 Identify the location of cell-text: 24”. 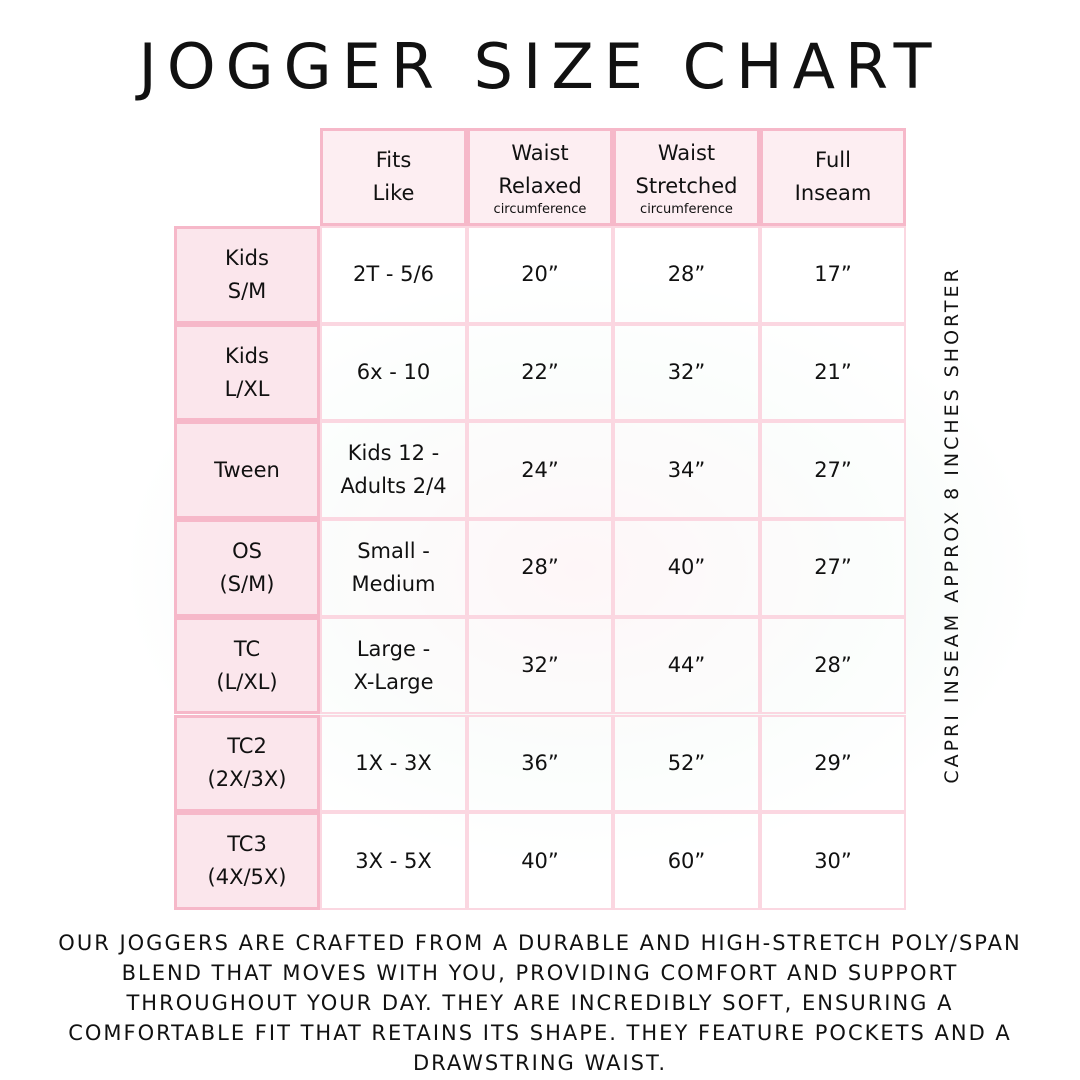
(540, 469).